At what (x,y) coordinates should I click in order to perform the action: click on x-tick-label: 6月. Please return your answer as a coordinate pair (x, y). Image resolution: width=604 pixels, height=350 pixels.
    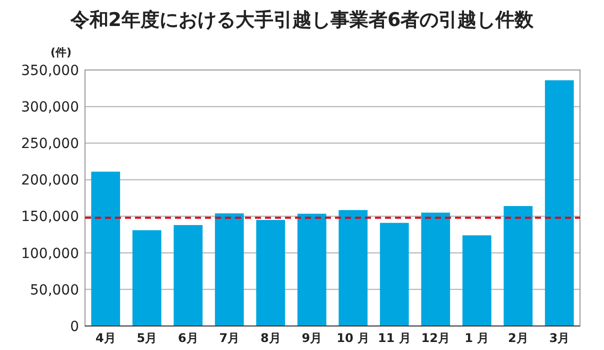
    Looking at the image, I should click on (188, 338).